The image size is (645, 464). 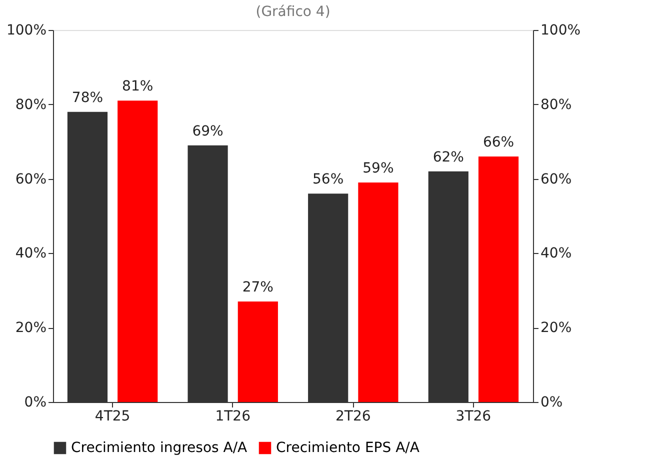 What do you see at coordinates (378, 168) in the screenshot?
I see `data-label: 59%` at bounding box center [378, 168].